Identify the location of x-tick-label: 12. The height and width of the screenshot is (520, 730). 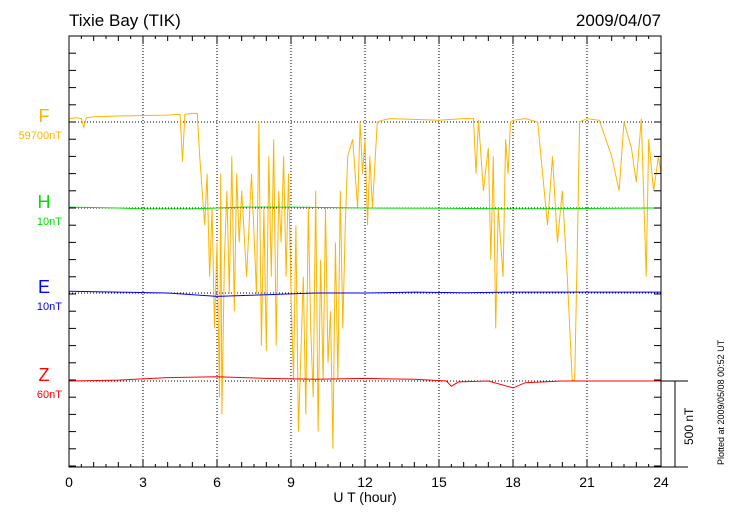
(365, 482).